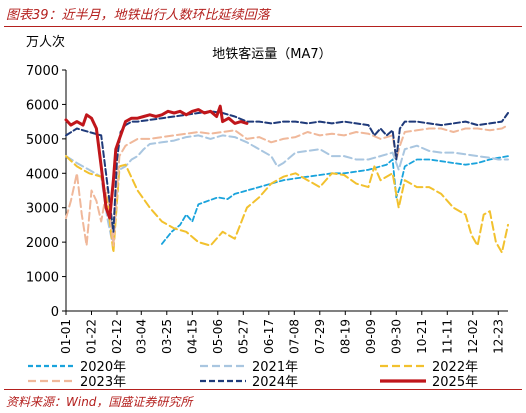 Image resolution: width=526 pixels, height=413 pixels. What do you see at coordinates (138, 15) in the screenshot?
I see `figure-title: 图表39：近半月，地铁出行人数环比延续回落` at bounding box center [138, 15].